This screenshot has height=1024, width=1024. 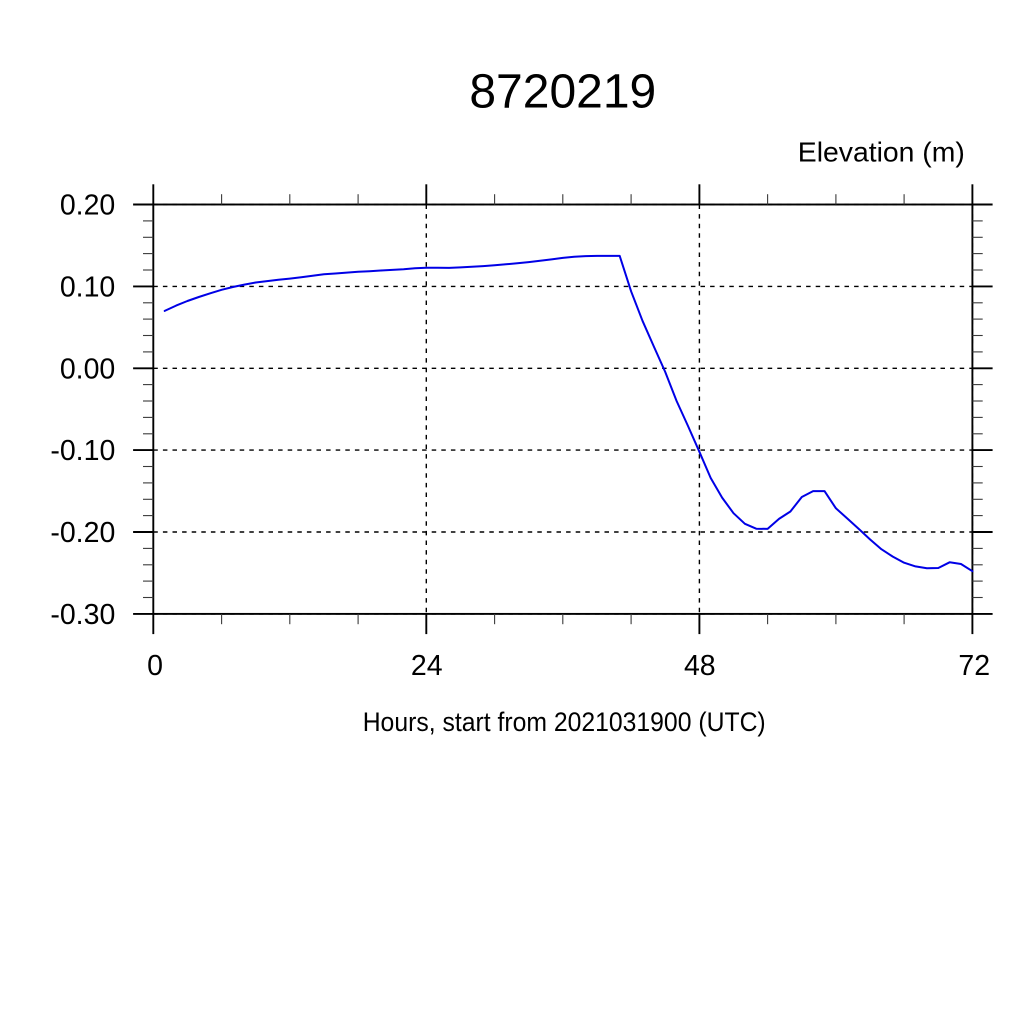 What do you see at coordinates (82, 615) in the screenshot?
I see `svg-text: -0.30` at bounding box center [82, 615].